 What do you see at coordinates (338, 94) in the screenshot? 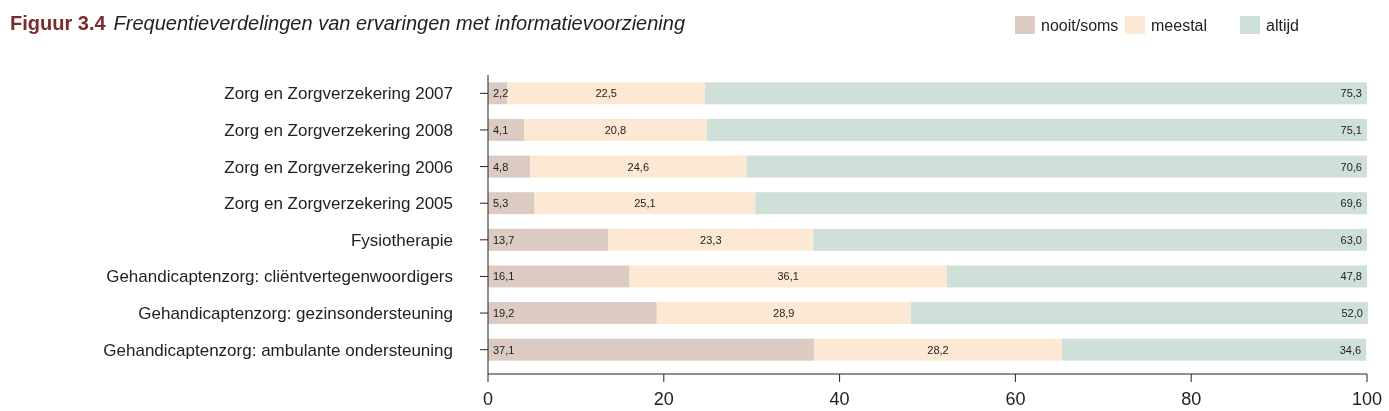
I see `y-tick-label: Zorg en Zorgverzekering 2007` at bounding box center [338, 94].